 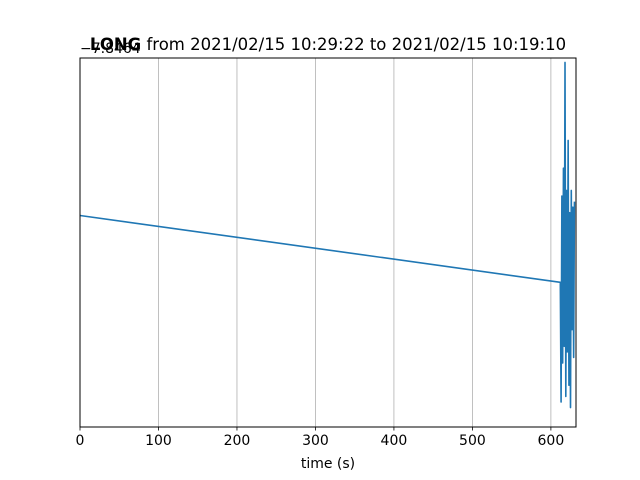 What do you see at coordinates (472, 441) in the screenshot?
I see `x-tick-label: 500` at bounding box center [472, 441].